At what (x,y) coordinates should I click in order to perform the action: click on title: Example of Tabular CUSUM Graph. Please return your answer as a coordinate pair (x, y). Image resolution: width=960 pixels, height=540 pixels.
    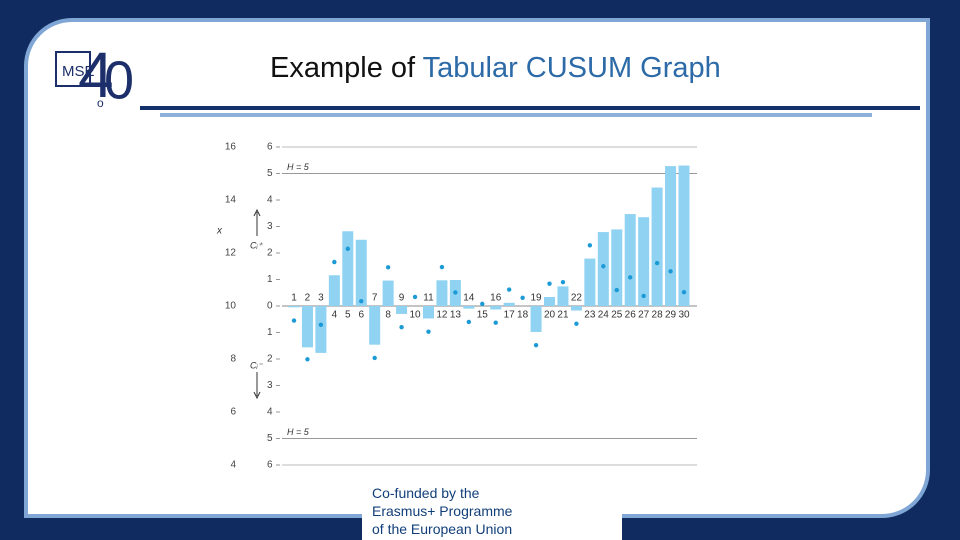
    Looking at the image, I should click on (495, 68).